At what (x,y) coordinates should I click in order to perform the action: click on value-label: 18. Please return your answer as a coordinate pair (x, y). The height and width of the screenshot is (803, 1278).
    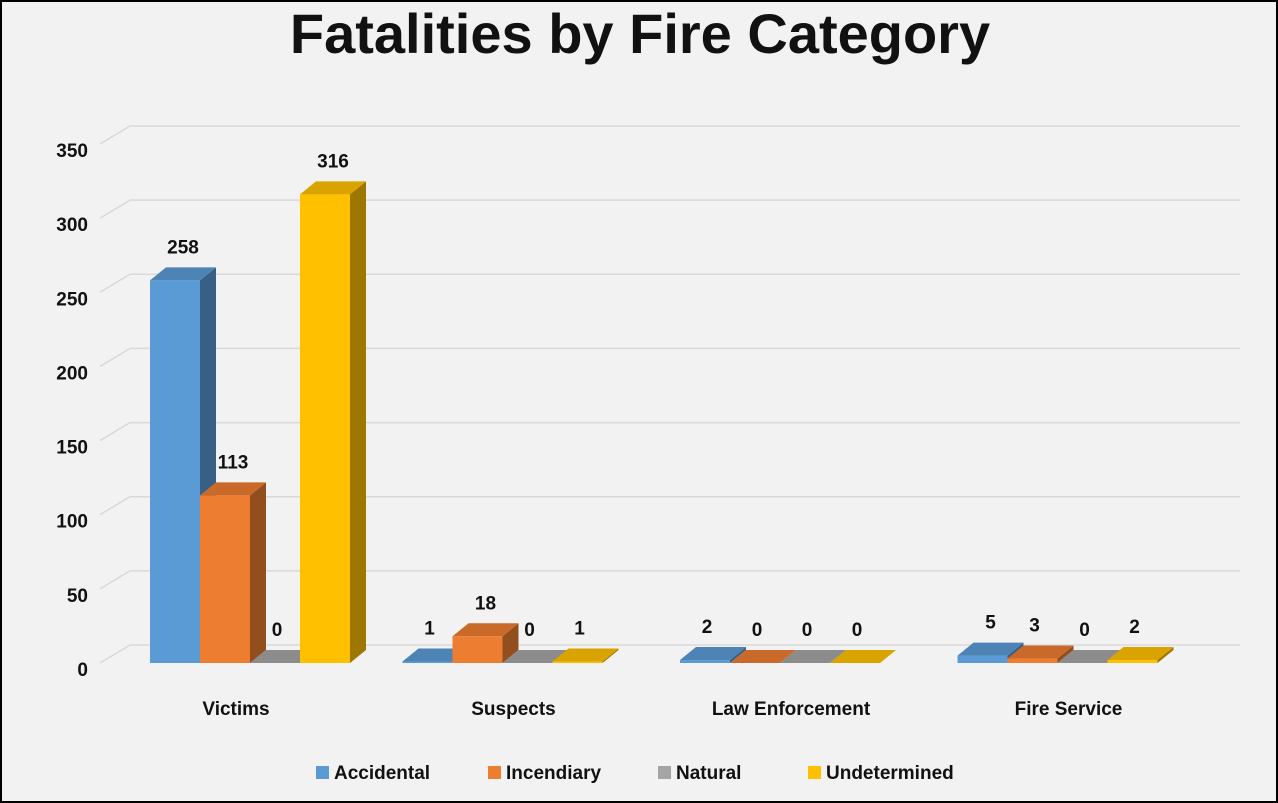
    Looking at the image, I should click on (485, 603).